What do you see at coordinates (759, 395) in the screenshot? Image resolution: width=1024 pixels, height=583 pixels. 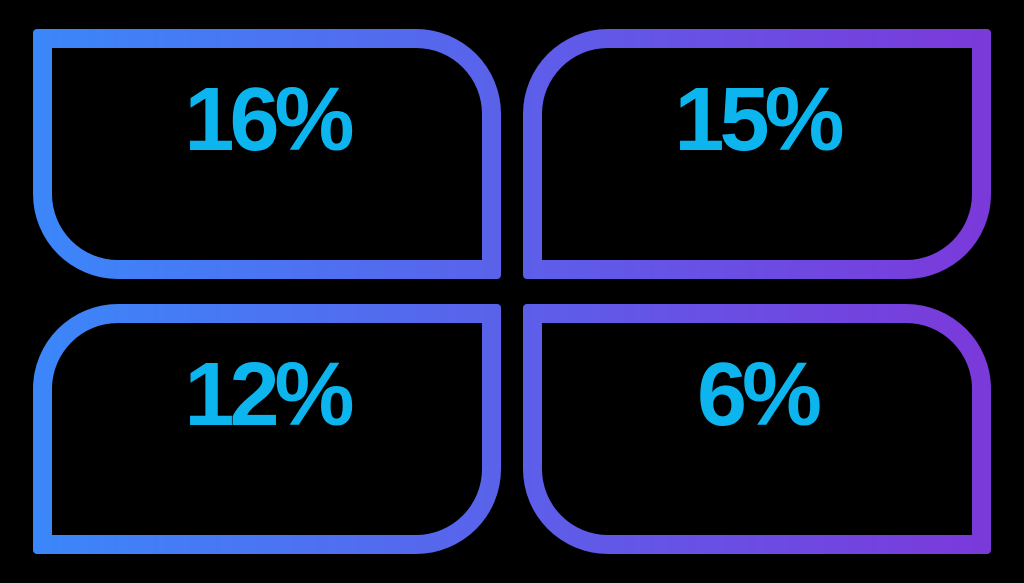 I see `stat-value: 6%` at bounding box center [759, 395].